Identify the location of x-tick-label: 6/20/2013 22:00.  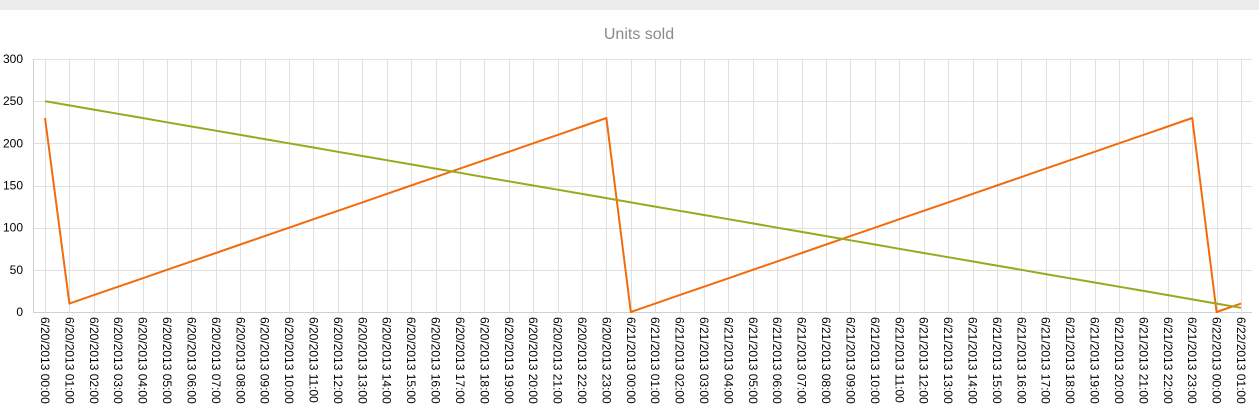
(582, 360).